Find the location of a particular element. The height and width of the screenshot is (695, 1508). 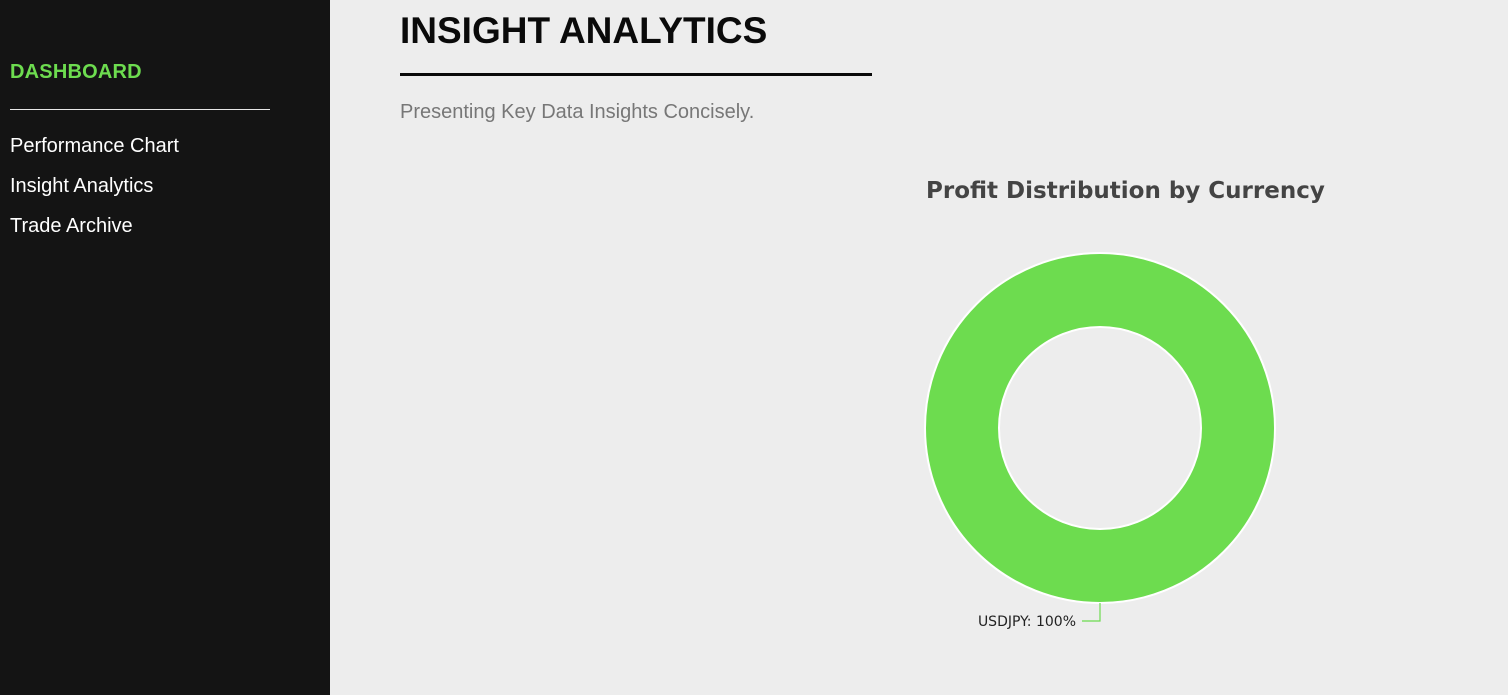

sidebar-brand: DASHBOARD is located at coordinates (76, 72).